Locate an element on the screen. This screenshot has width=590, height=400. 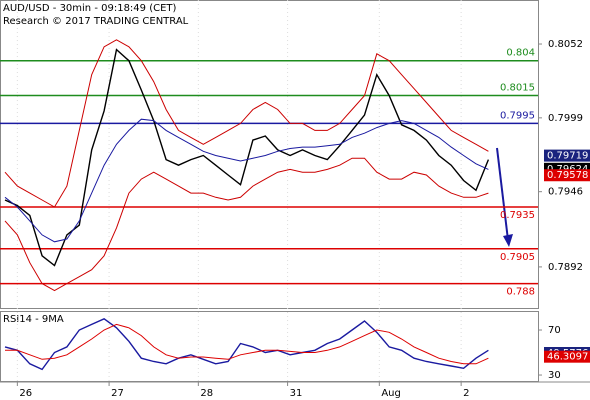
x-tick-label: Aug is located at coordinates (391, 393).